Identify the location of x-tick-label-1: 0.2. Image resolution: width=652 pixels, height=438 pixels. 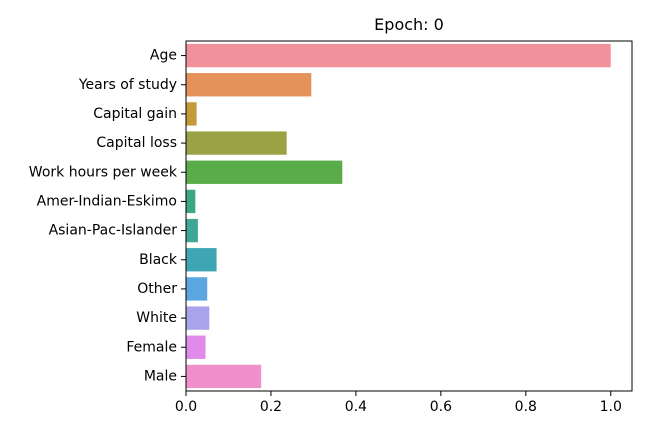
(271, 407).